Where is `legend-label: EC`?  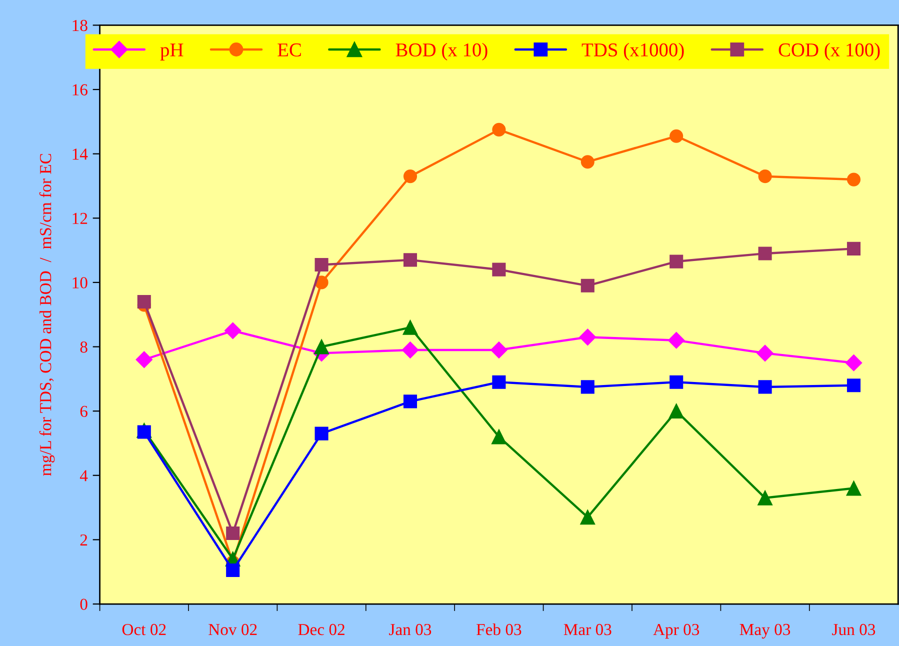 legend-label: EC is located at coordinates (289, 49).